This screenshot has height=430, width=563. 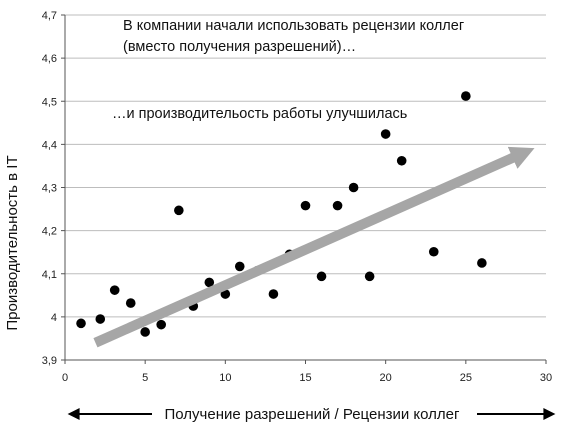 What do you see at coordinates (259, 114) in the screenshot?
I see `annotation-line-3: …и производительость работы улучшилась` at bounding box center [259, 114].